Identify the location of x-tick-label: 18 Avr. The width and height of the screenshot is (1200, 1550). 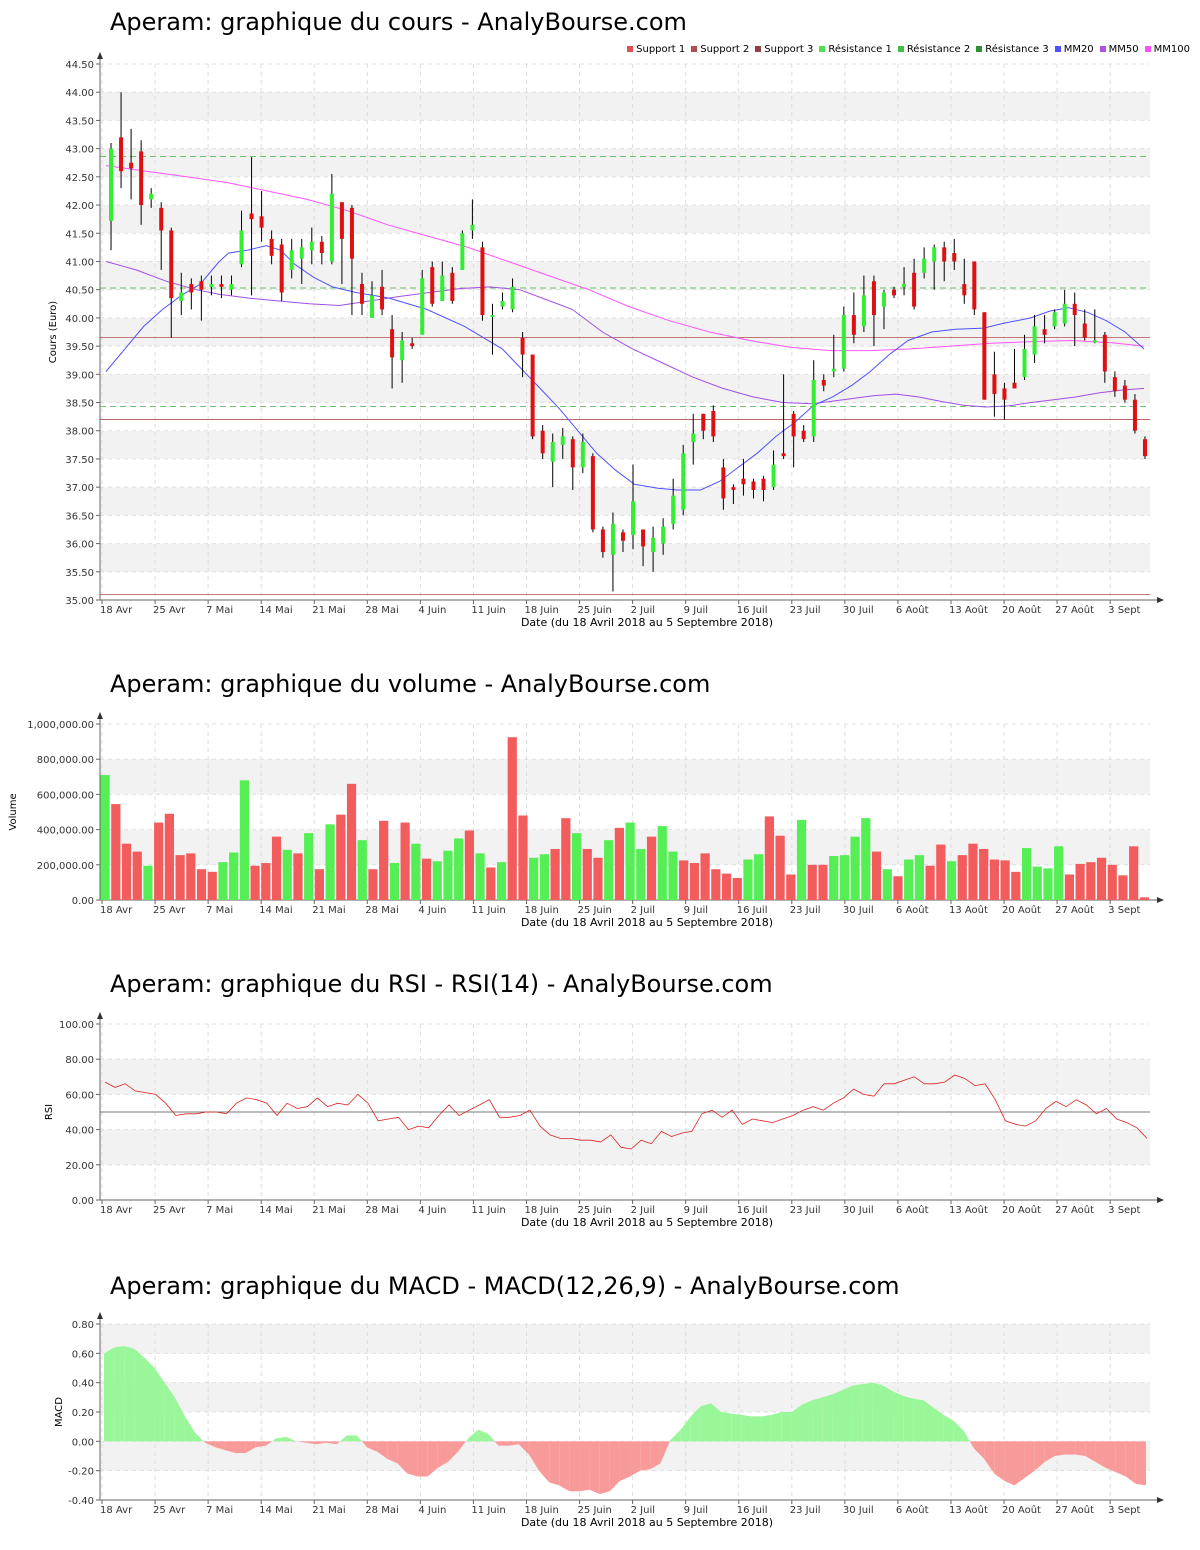
(116, 1510).